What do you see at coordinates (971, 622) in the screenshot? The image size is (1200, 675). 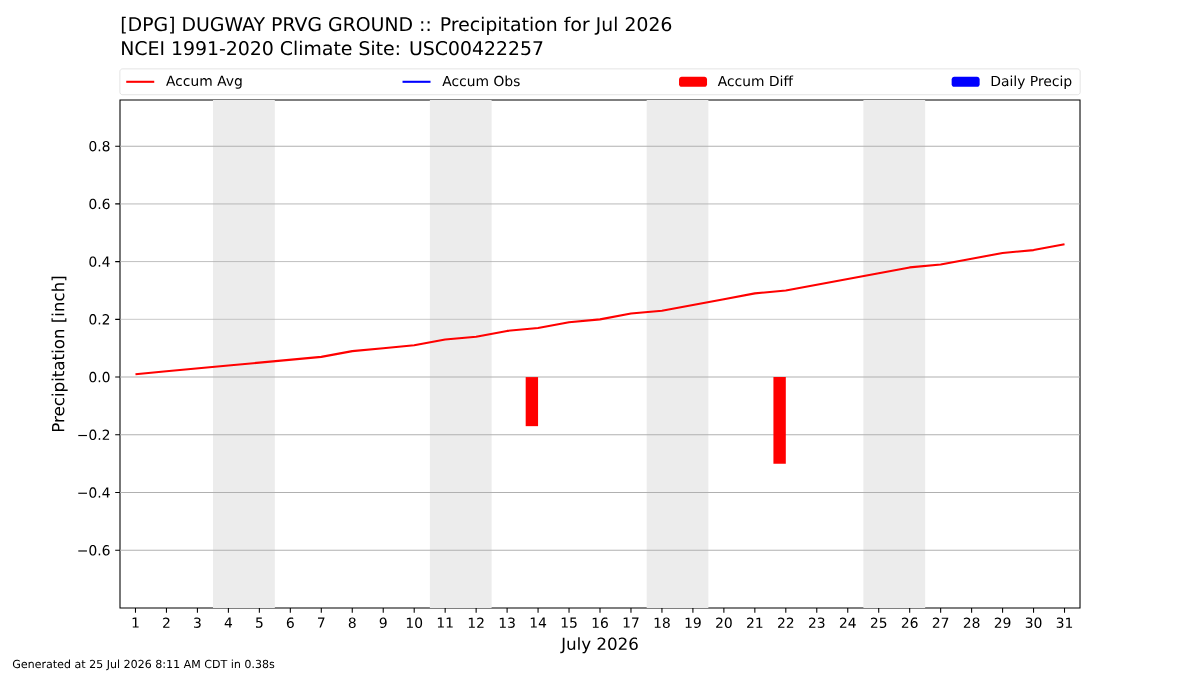 I see `x-tick-label: 28` at bounding box center [971, 622].